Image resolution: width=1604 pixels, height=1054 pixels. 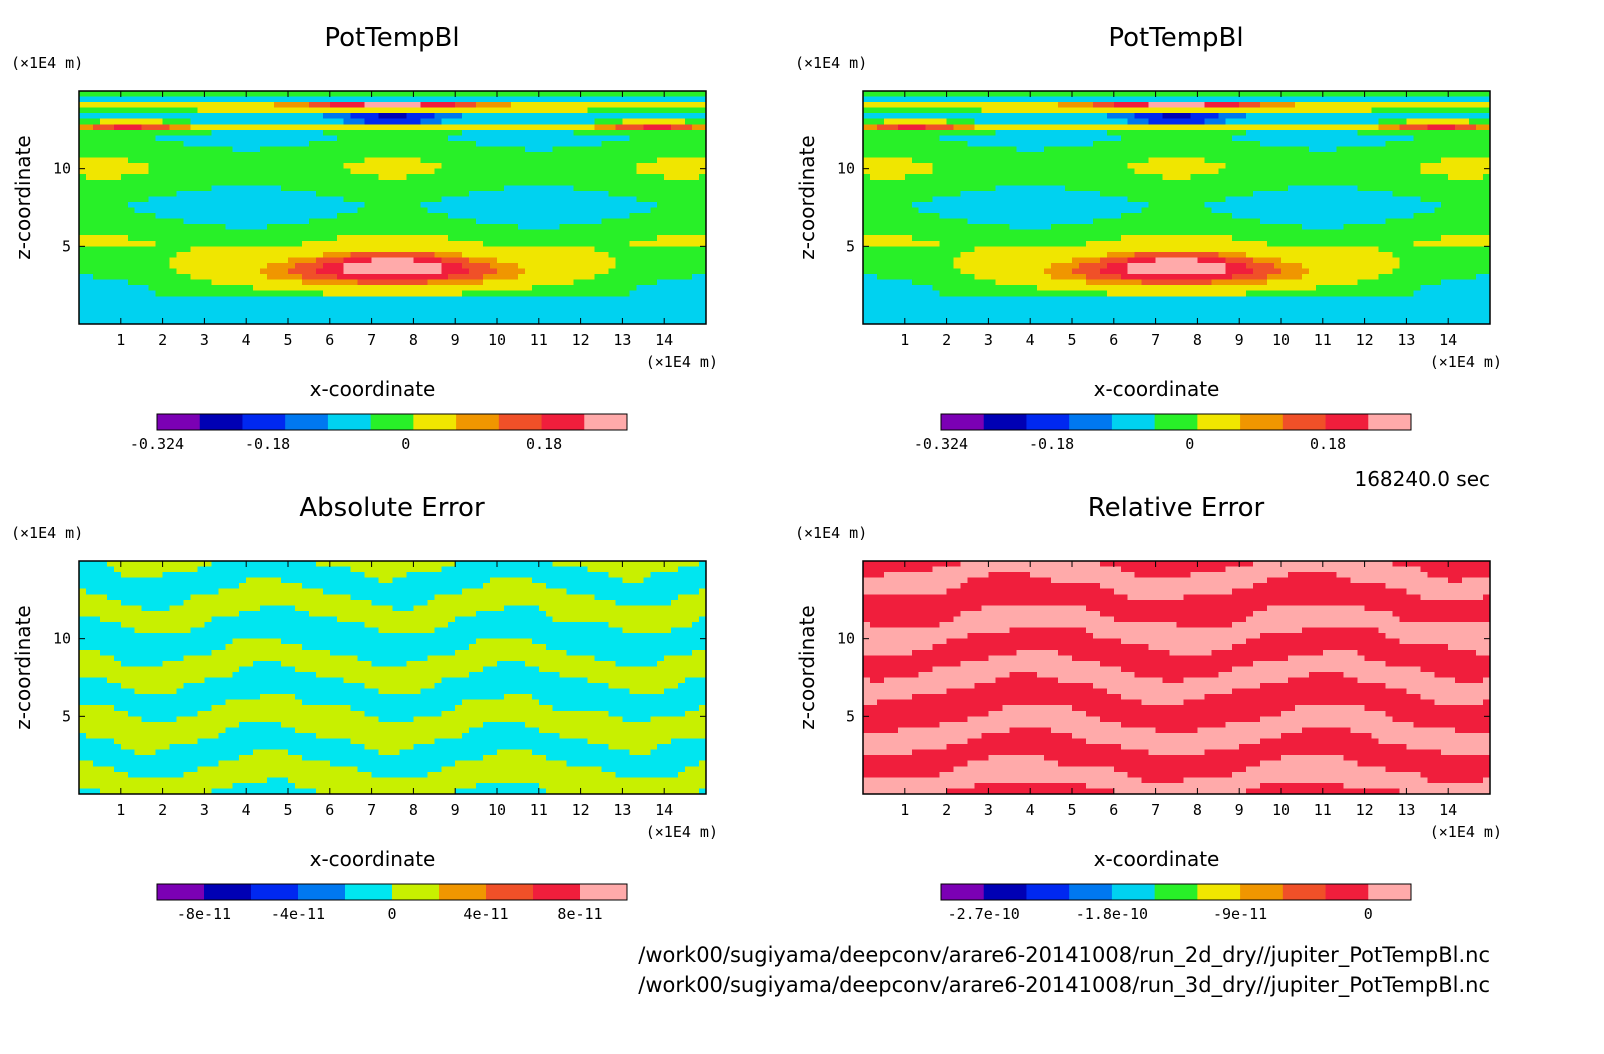 What do you see at coordinates (1177, 208) in the screenshot?
I see `heatmap-field` at bounding box center [1177, 208].